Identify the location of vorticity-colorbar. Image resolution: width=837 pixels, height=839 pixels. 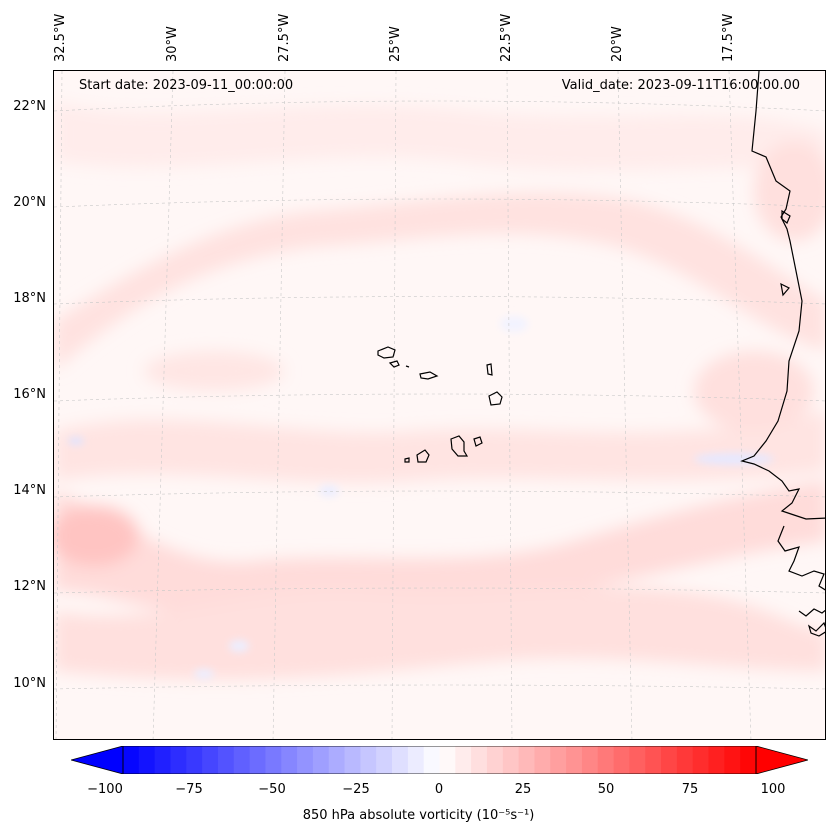
(439, 760).